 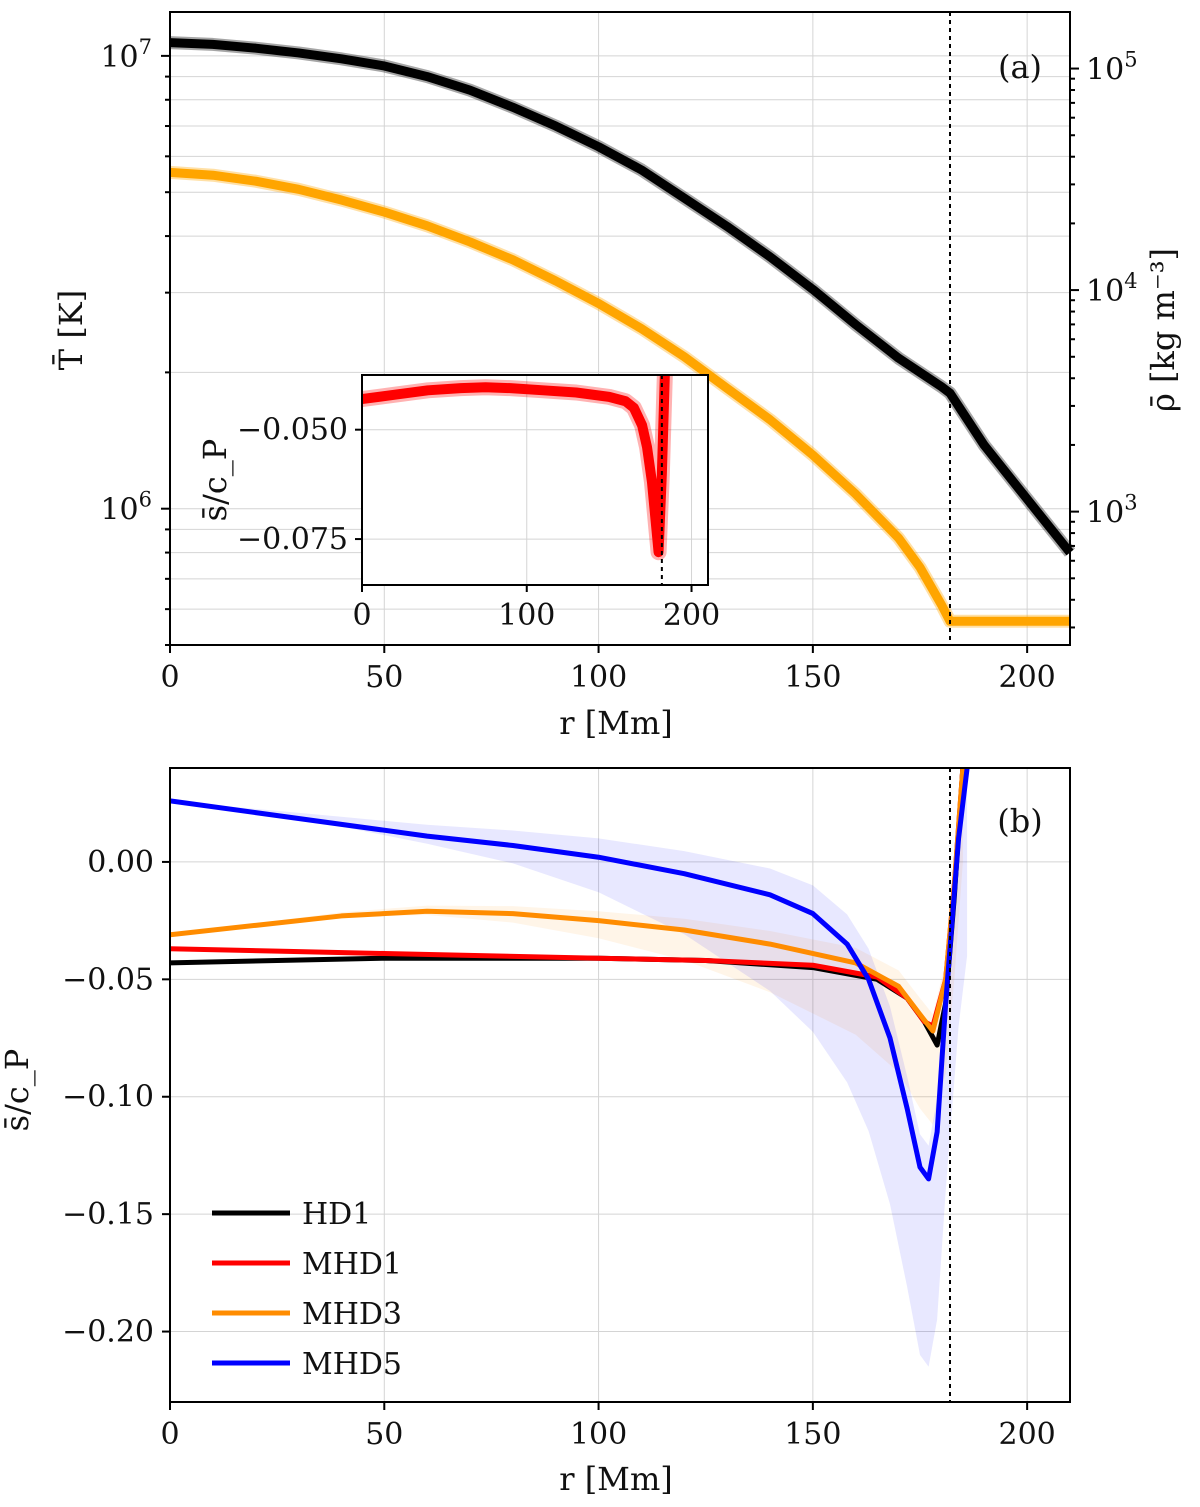 I want to click on legend-label-mhd3: MHD3, so click(x=352, y=1314).